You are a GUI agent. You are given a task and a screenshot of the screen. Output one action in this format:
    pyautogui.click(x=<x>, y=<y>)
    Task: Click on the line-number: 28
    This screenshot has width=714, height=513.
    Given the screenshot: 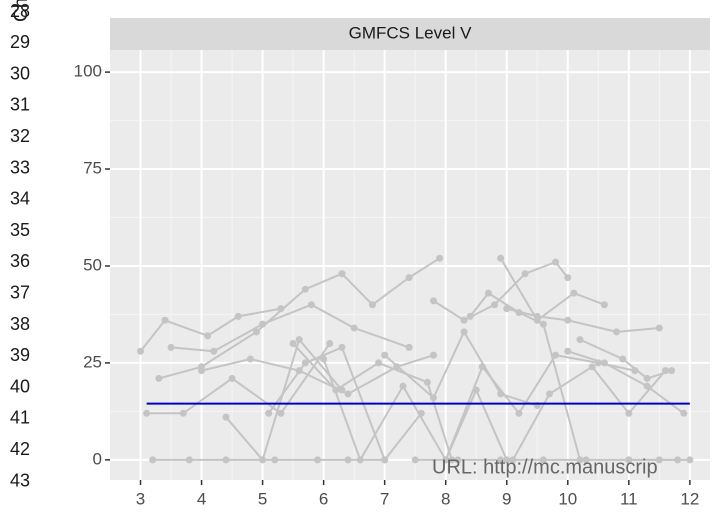 What is the action you would take?
    pyautogui.click(x=20, y=11)
    